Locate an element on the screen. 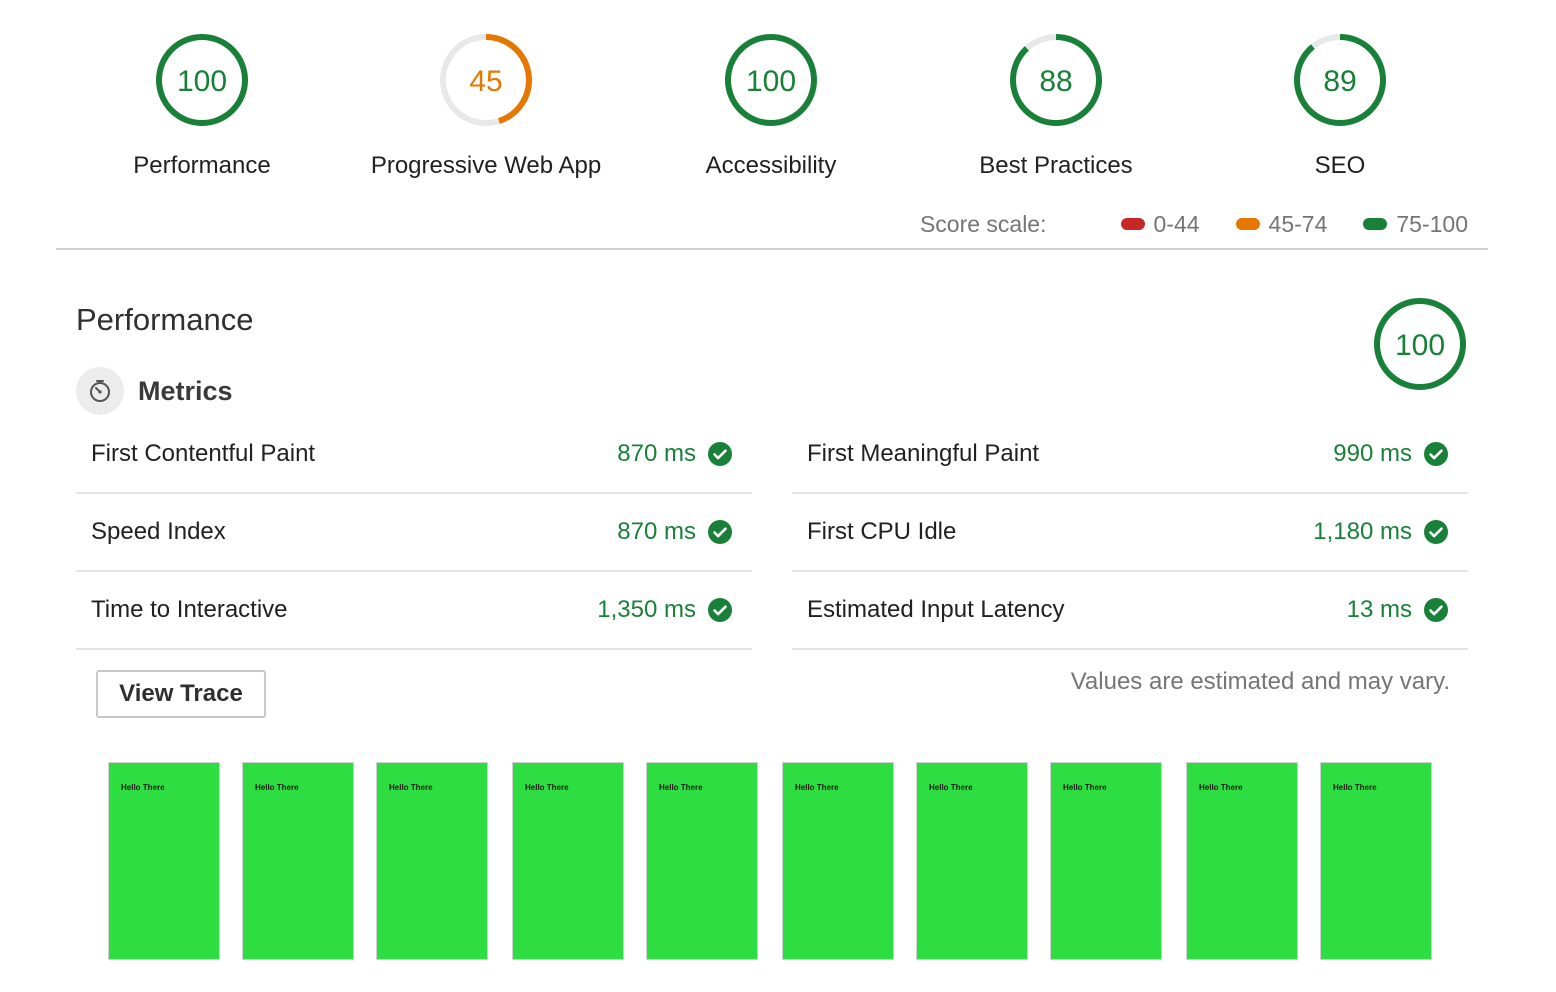  metric-row: Speed Index 870 ms is located at coordinates (414, 533).